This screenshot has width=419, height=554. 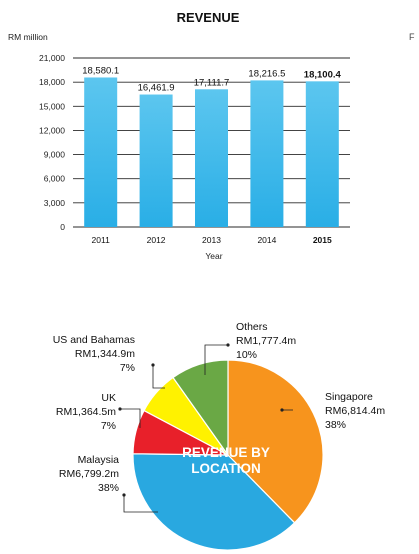 I want to click on y-axis-label: RM million, so click(x=28, y=37).